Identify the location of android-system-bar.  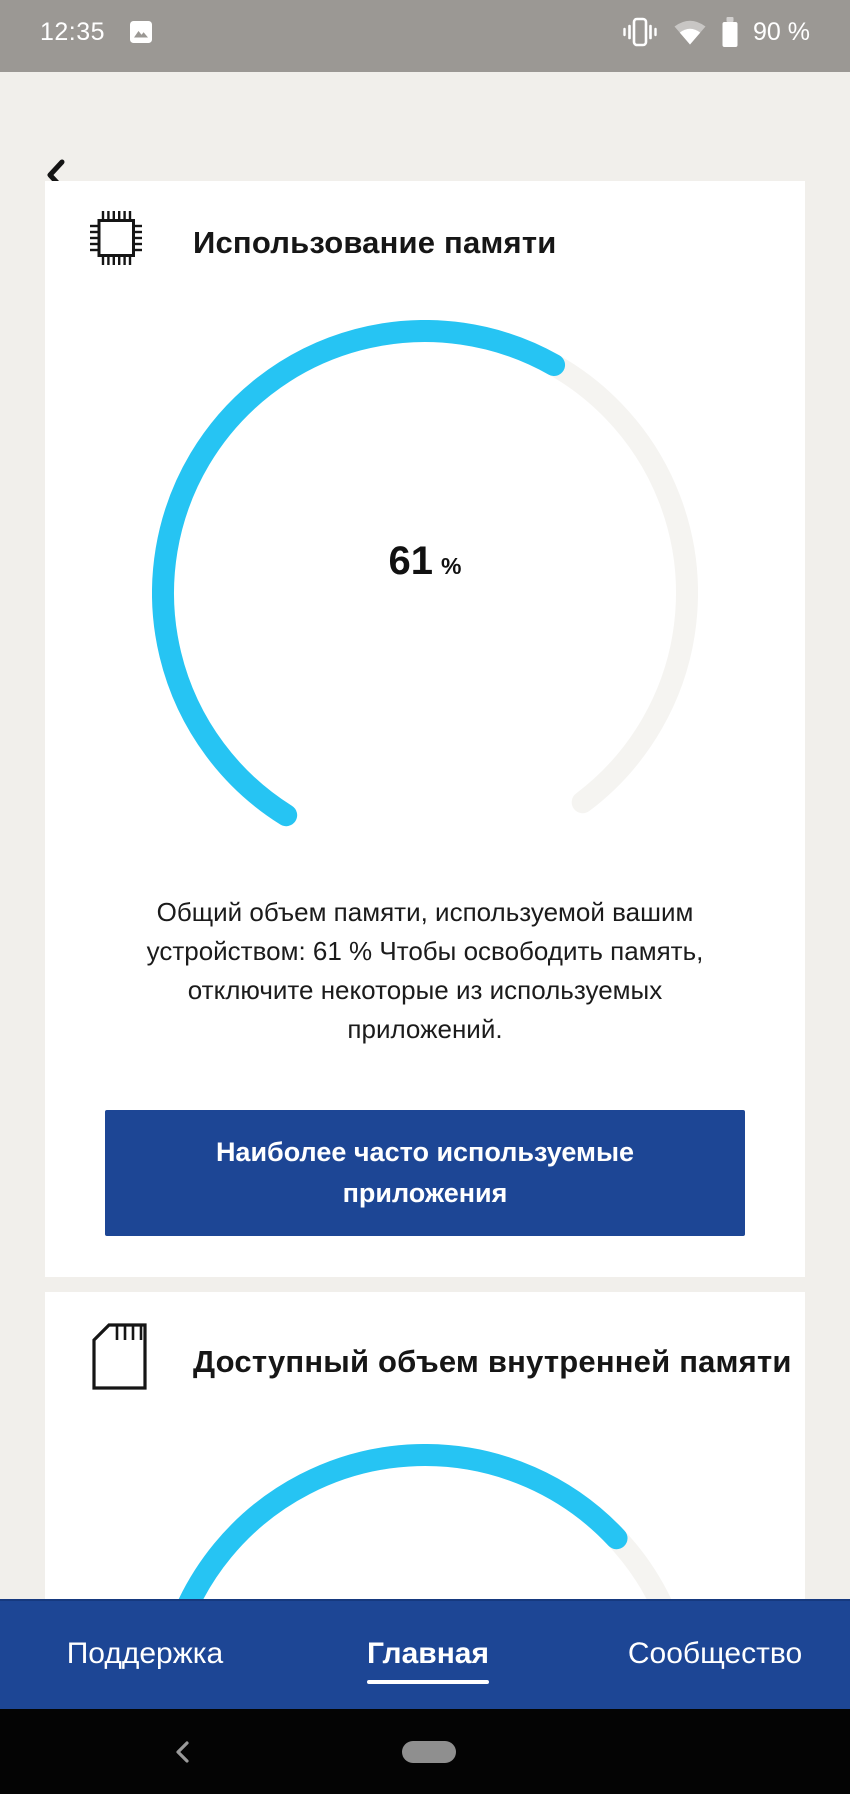
(425, 1751).